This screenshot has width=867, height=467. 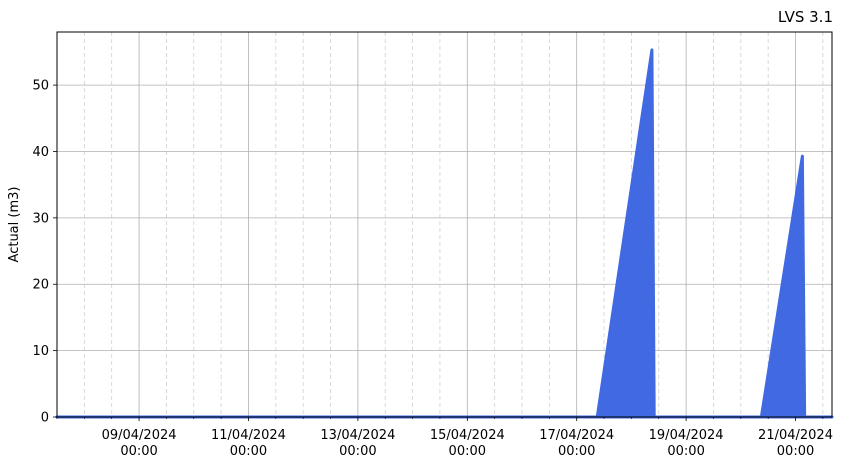 What do you see at coordinates (805, 17) in the screenshot?
I see `chart-title: LVS 3.1` at bounding box center [805, 17].